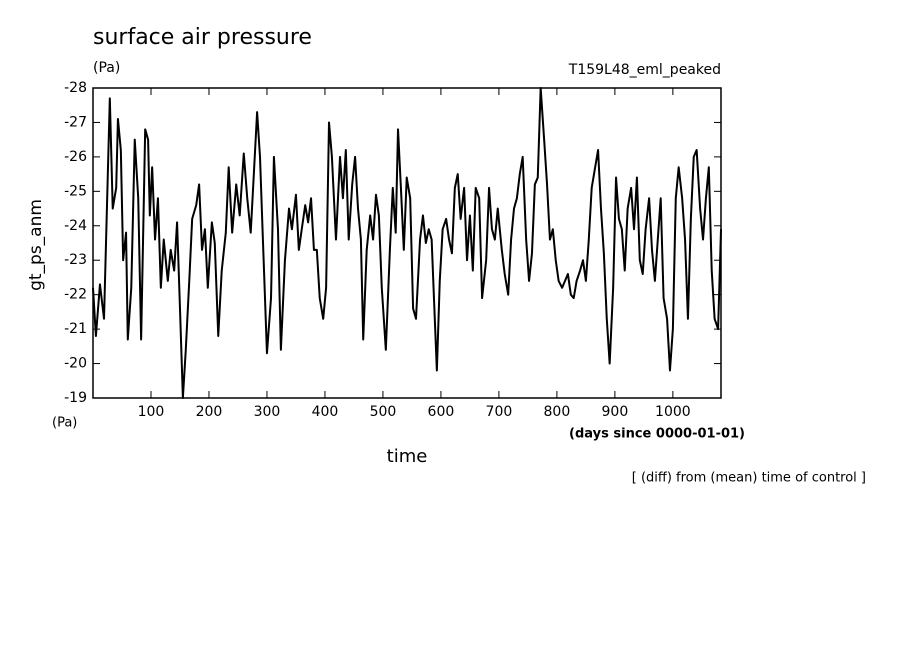  What do you see at coordinates (209, 412) in the screenshot?
I see `x-tick-label: 200` at bounding box center [209, 412].